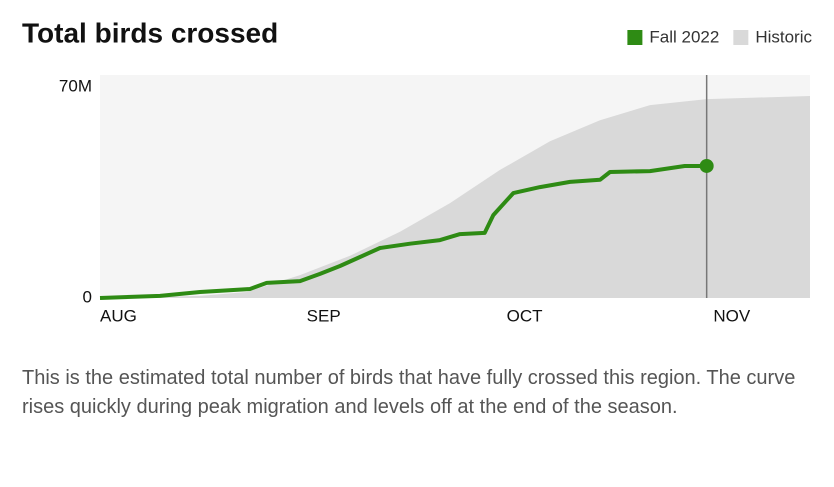 Image resolution: width=834 pixels, height=487 pixels. I want to click on y-tick-label: 0, so click(87, 296).